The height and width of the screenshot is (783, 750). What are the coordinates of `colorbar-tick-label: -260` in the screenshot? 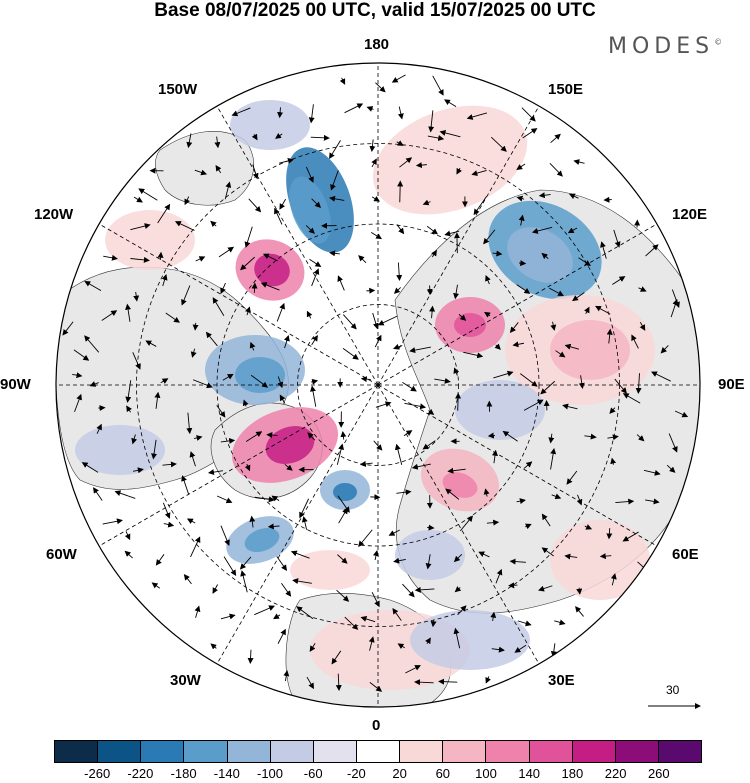 It's located at (97, 773).